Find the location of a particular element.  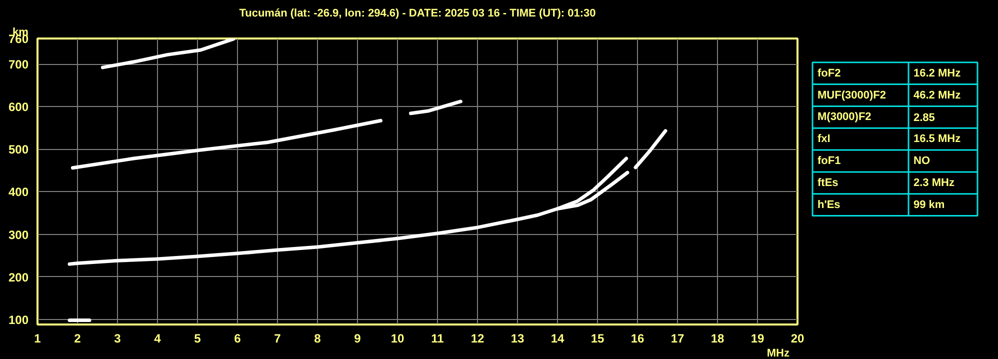

text: 99 km is located at coordinates (929, 204).